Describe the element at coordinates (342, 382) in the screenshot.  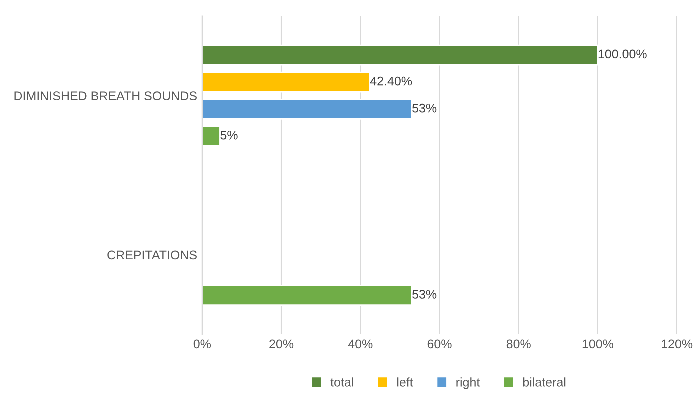
I see `legend-label: total` at that location.